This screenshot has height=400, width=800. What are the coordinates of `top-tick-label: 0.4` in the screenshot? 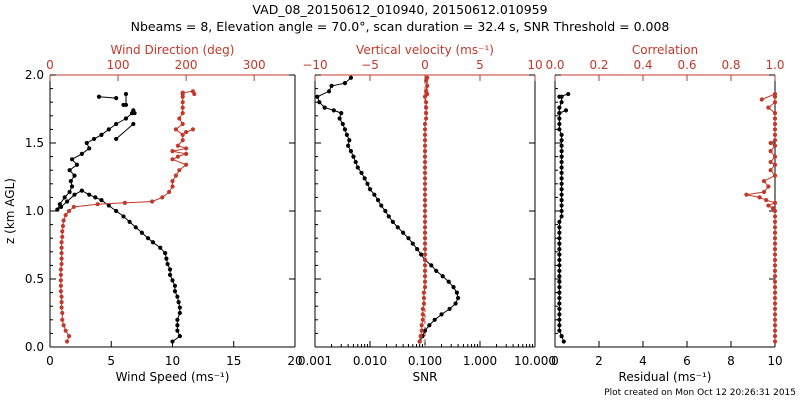 It's located at (642, 65).